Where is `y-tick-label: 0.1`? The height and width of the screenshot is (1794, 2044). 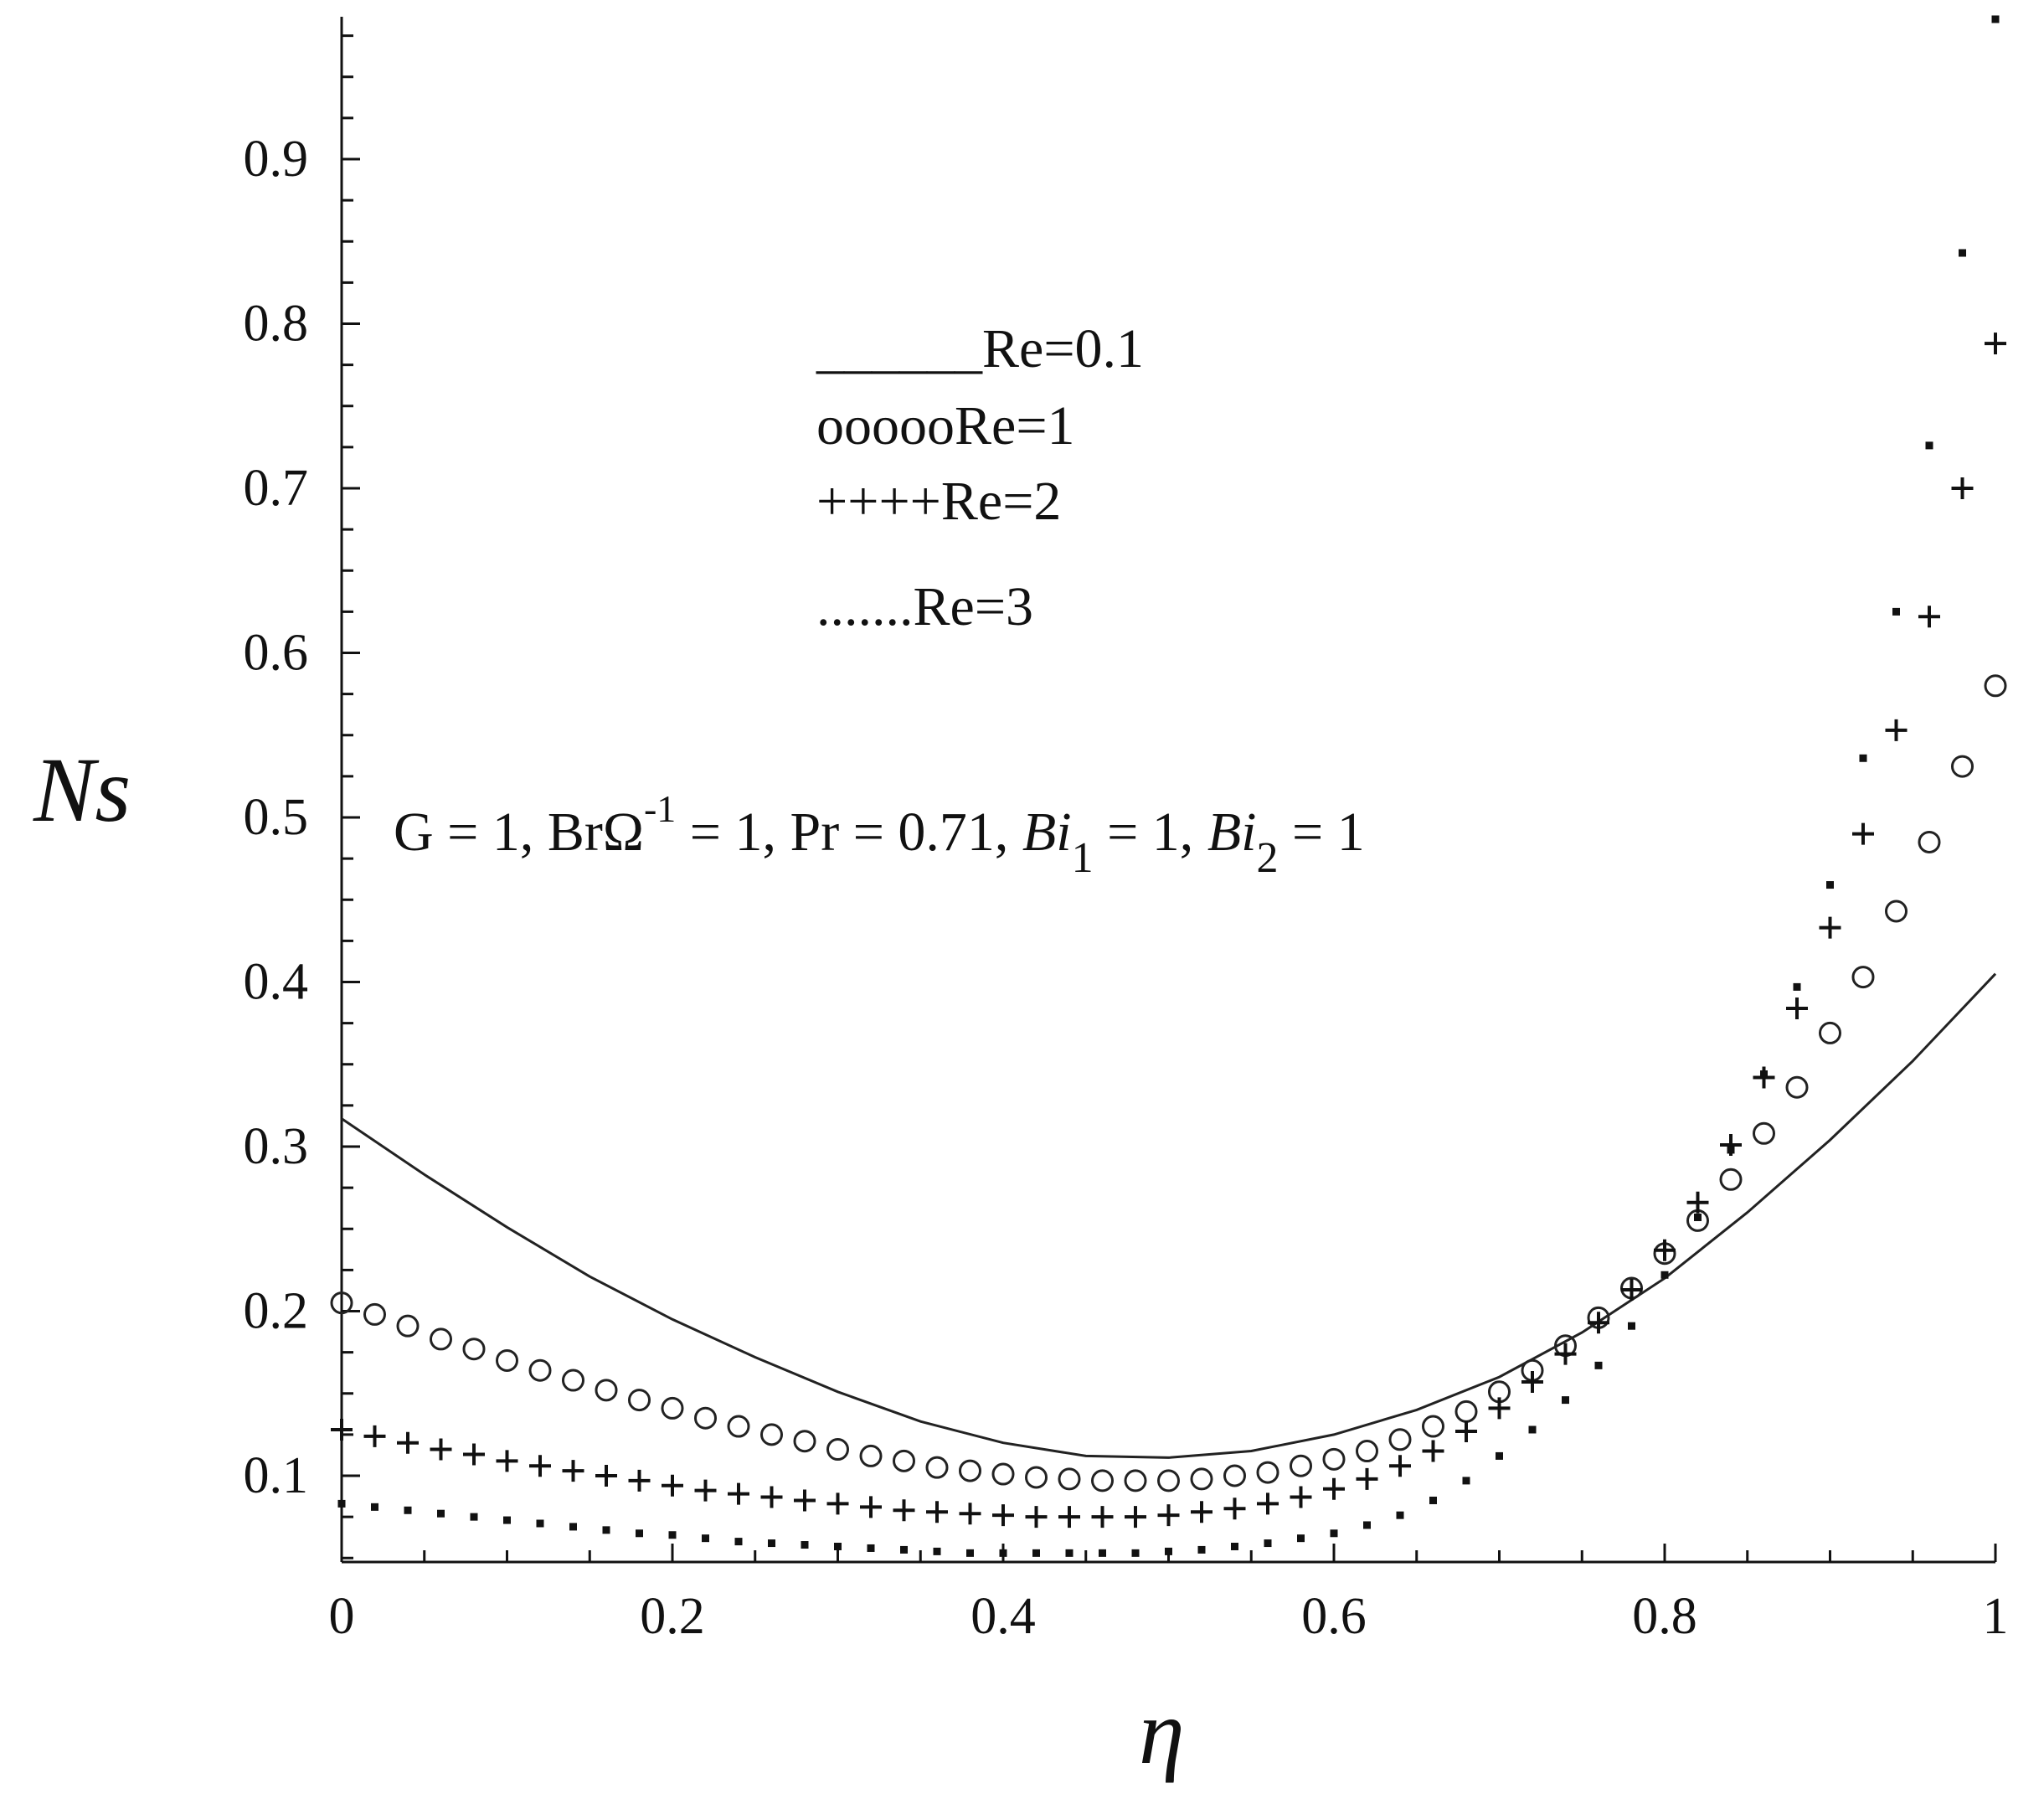
y-tick-label: 0.1 is located at coordinates (276, 1476).